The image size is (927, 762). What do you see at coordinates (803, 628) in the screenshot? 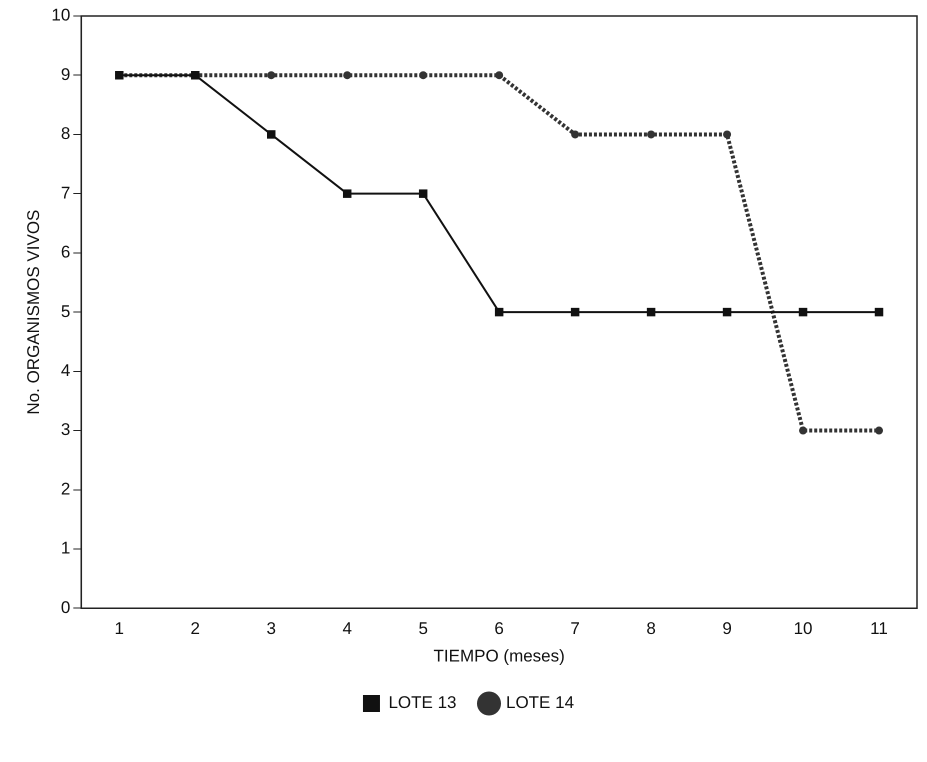
I see `x-tick-label: 10` at bounding box center [803, 628].